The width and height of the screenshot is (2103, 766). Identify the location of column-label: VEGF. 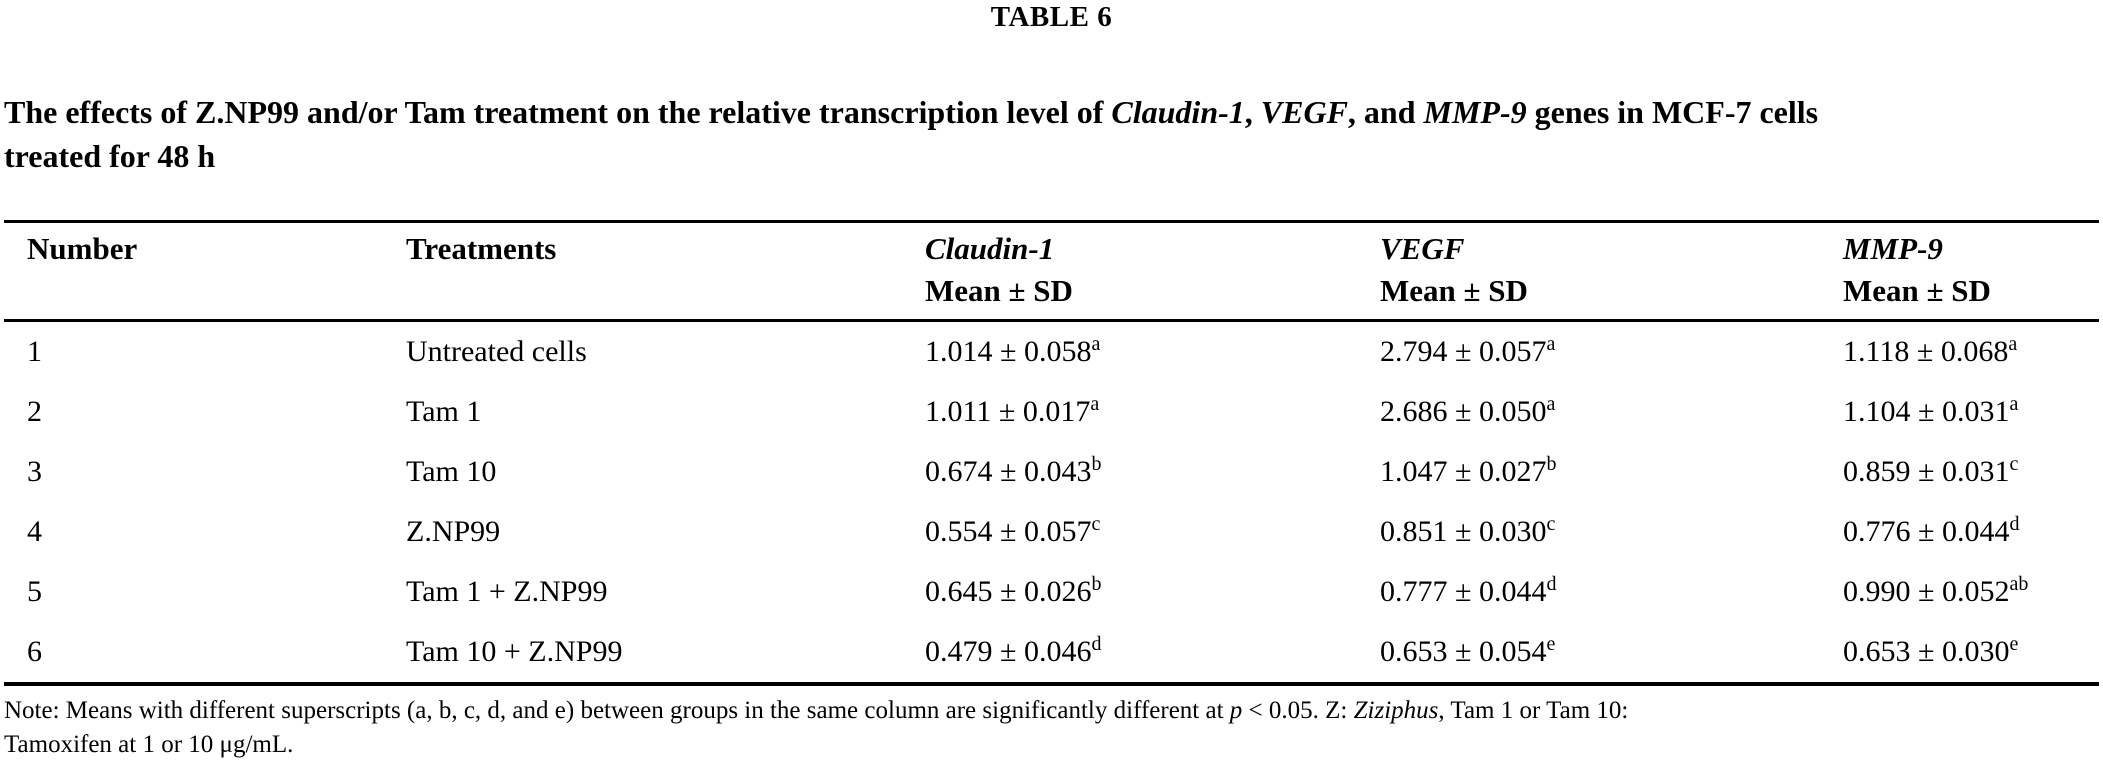
(1422, 248).